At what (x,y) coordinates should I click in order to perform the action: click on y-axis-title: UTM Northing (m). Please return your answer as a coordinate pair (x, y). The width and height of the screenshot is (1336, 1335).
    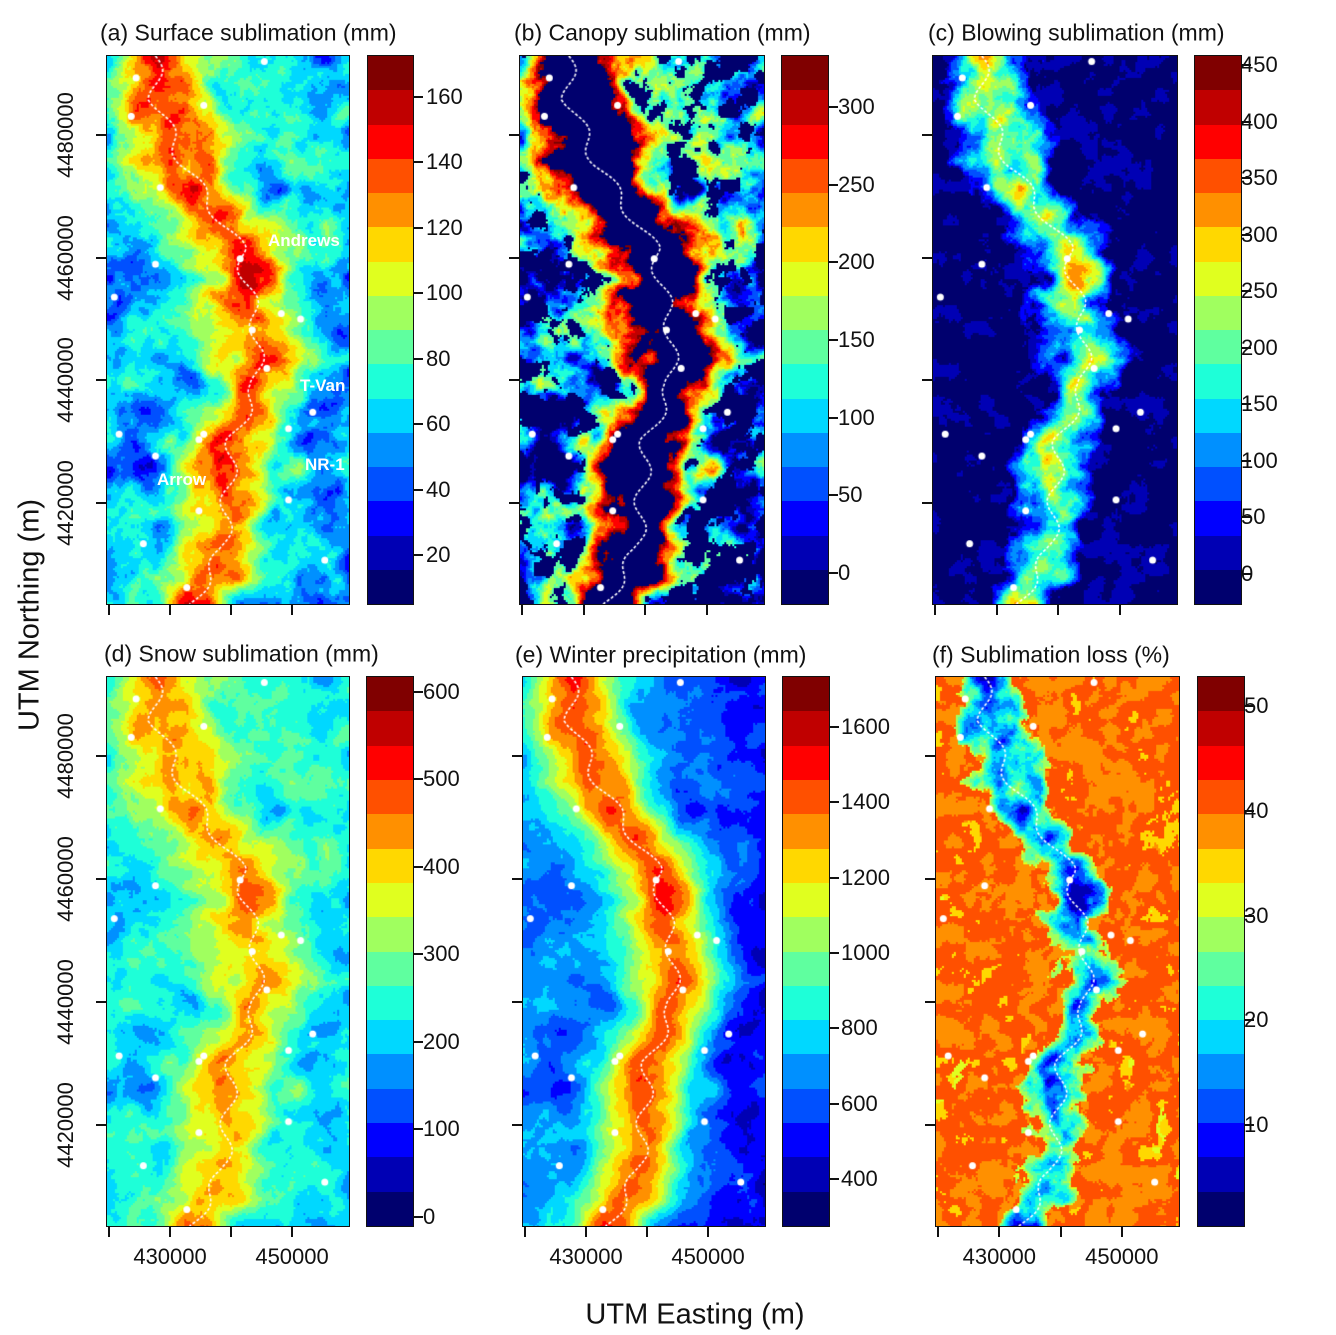
    Looking at the image, I should click on (29, 615).